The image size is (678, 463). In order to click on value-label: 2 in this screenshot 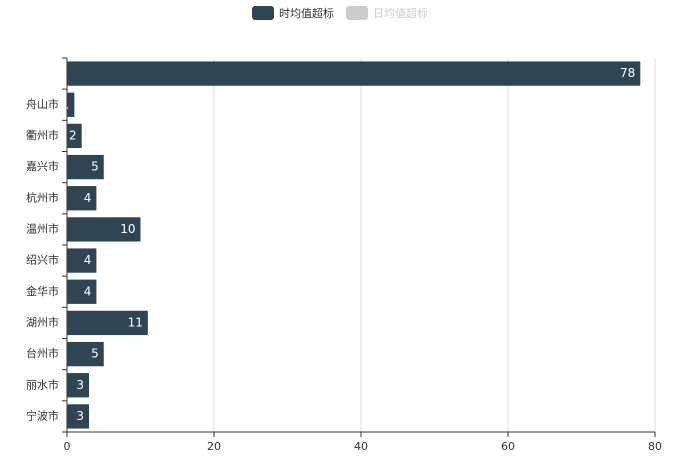, I will do `click(73, 135)`.